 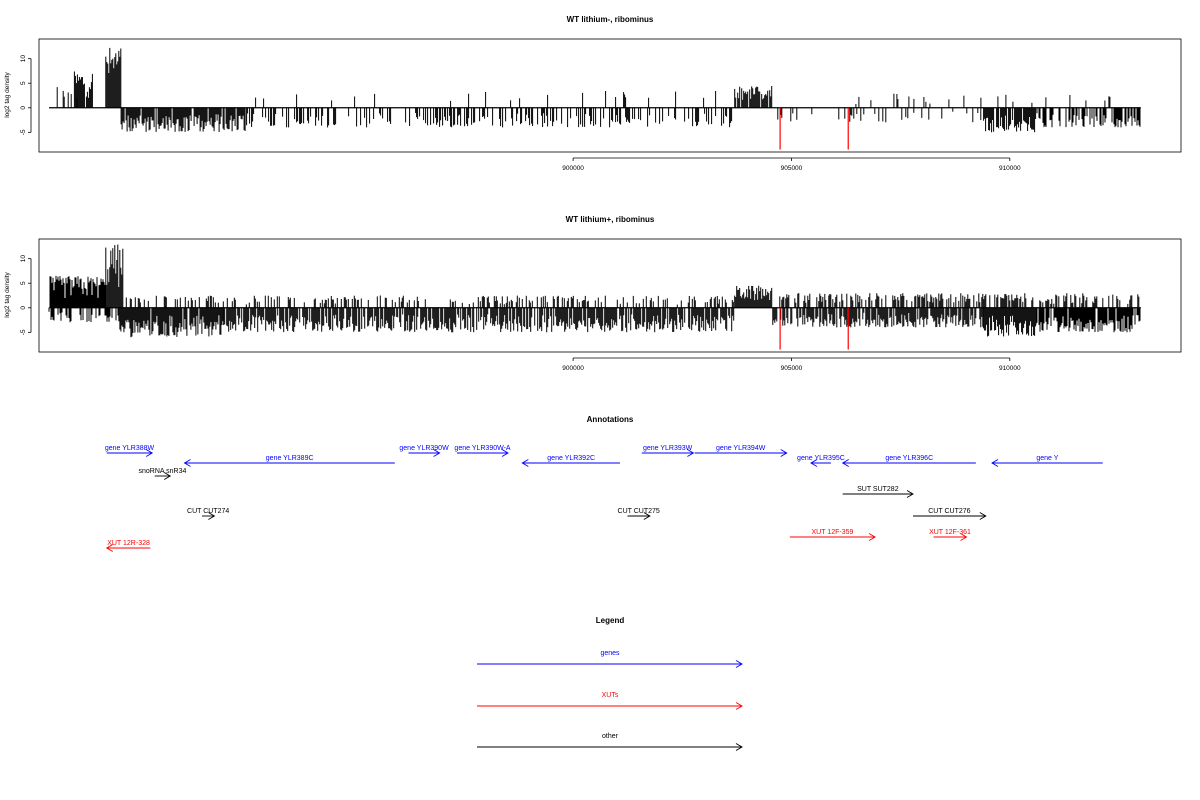 I want to click on legend-label: other, so click(x=610, y=736).